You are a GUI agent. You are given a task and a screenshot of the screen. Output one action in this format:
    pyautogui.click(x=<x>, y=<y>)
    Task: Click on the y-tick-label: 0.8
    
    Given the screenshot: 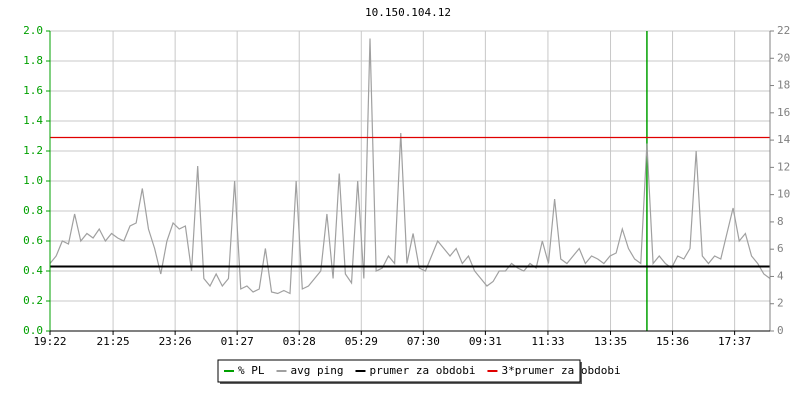 What is the action you would take?
    pyautogui.click(x=33, y=210)
    